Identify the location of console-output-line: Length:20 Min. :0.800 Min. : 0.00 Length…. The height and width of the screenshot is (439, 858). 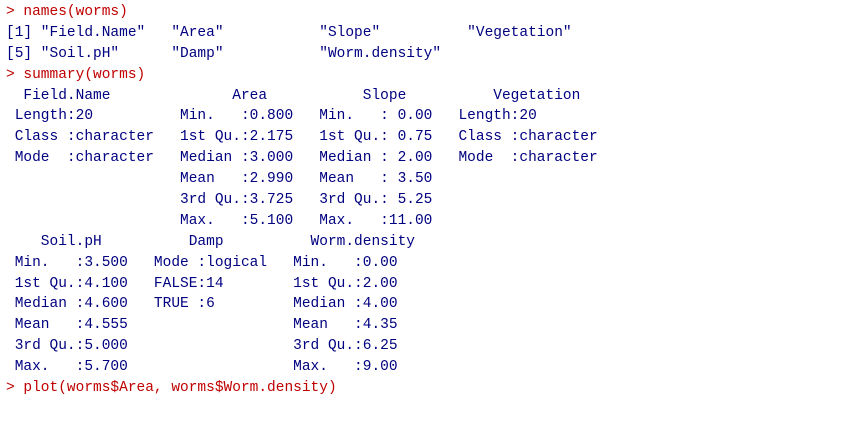
(271, 116).